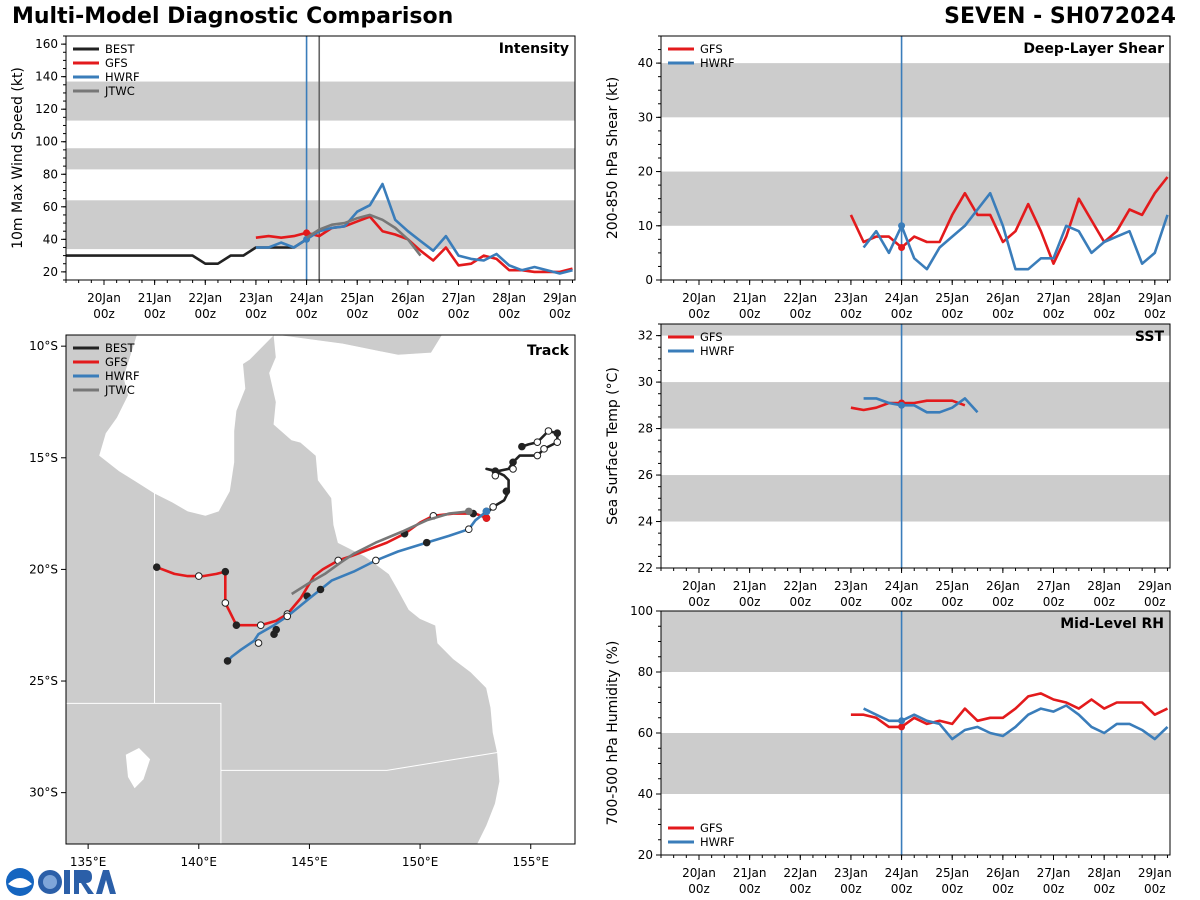  I want to click on rh-xtick-day: 24Jan, so click(902, 873).